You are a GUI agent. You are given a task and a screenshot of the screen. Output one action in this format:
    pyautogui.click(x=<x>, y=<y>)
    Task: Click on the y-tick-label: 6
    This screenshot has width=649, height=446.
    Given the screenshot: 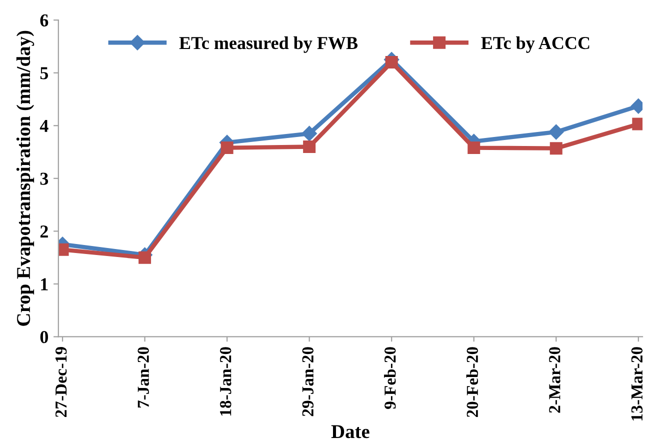 What is the action you would take?
    pyautogui.click(x=44, y=20)
    